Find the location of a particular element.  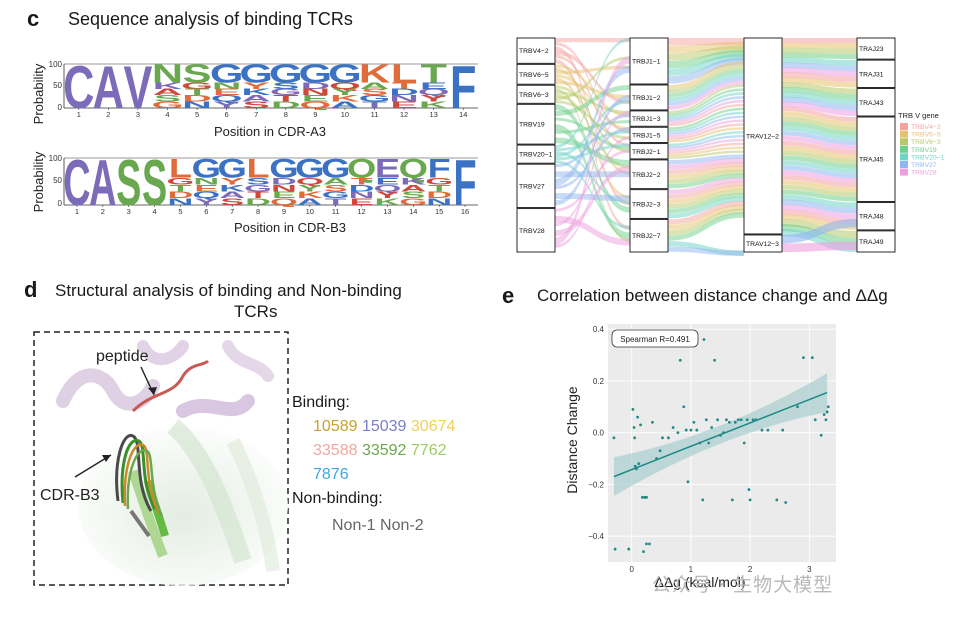

logo-position-tick: 7 is located at coordinates (256, 114).